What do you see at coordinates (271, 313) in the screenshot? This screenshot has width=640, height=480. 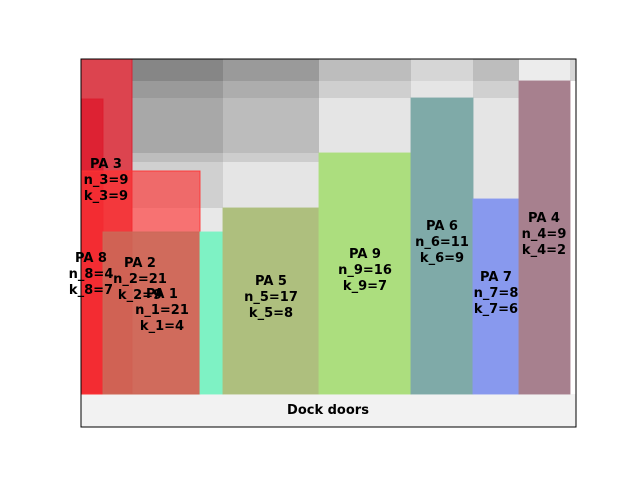 I see `pa5-label-line: k_5=8` at bounding box center [271, 313].